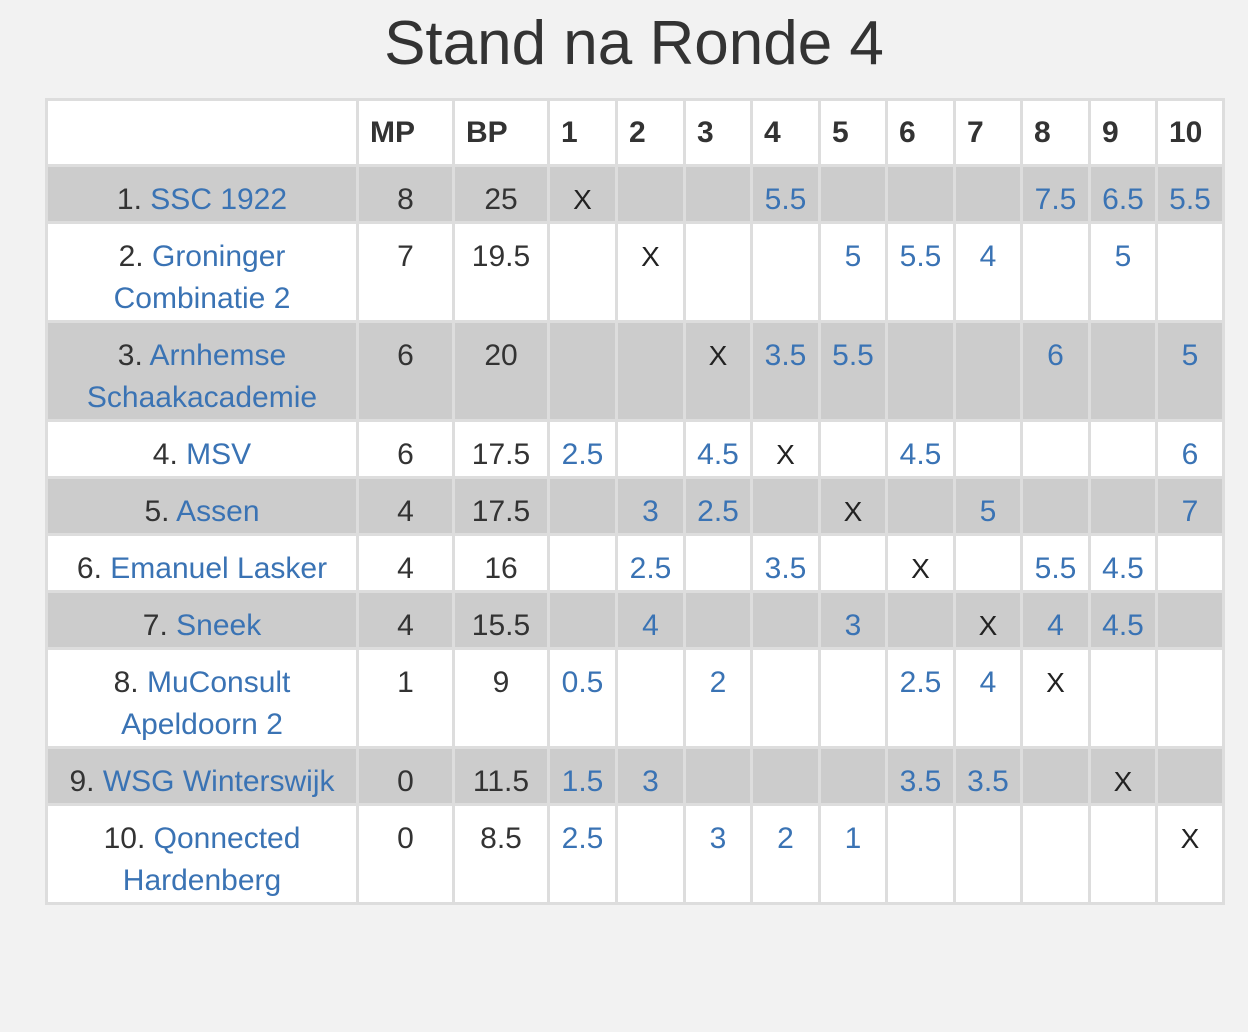 This screenshot has height=1032, width=1248. Describe the element at coordinates (718, 132) in the screenshot. I see `header-col-round-3: 3` at that location.